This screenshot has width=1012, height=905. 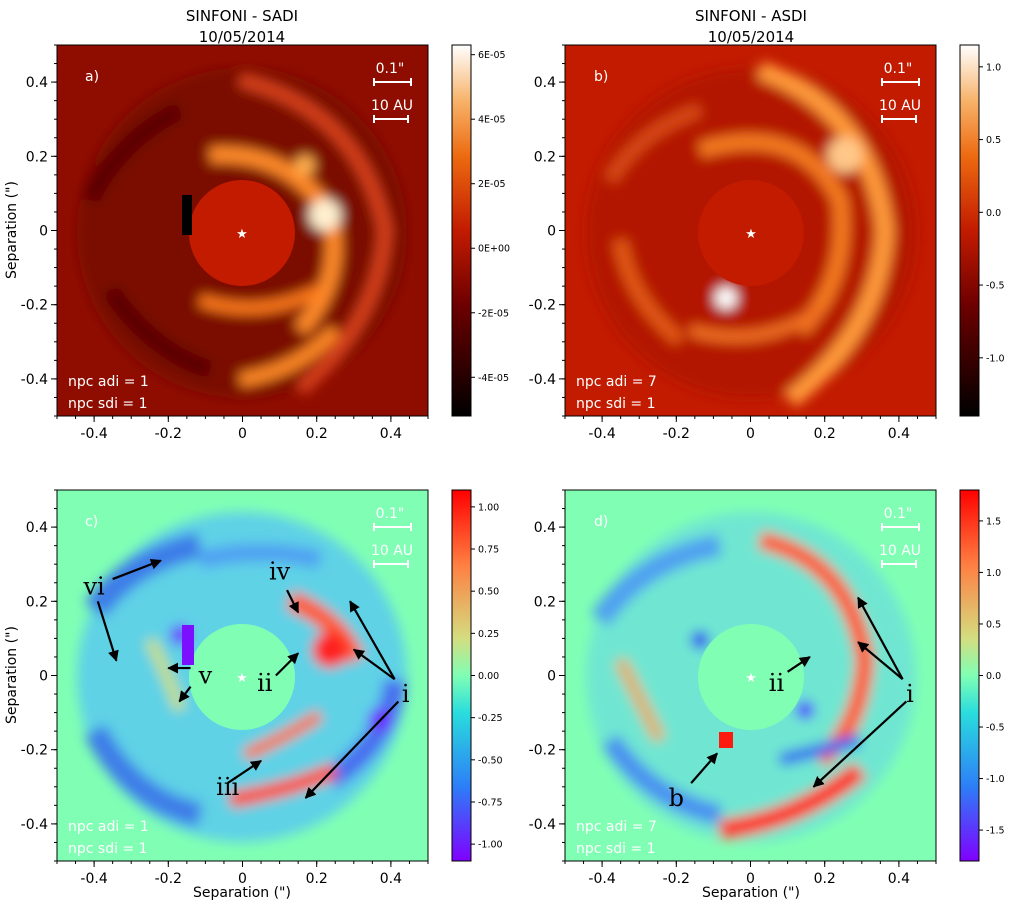 What do you see at coordinates (12, 230) in the screenshot?
I see `panel-a-ylabel: Separation (")` at bounding box center [12, 230].